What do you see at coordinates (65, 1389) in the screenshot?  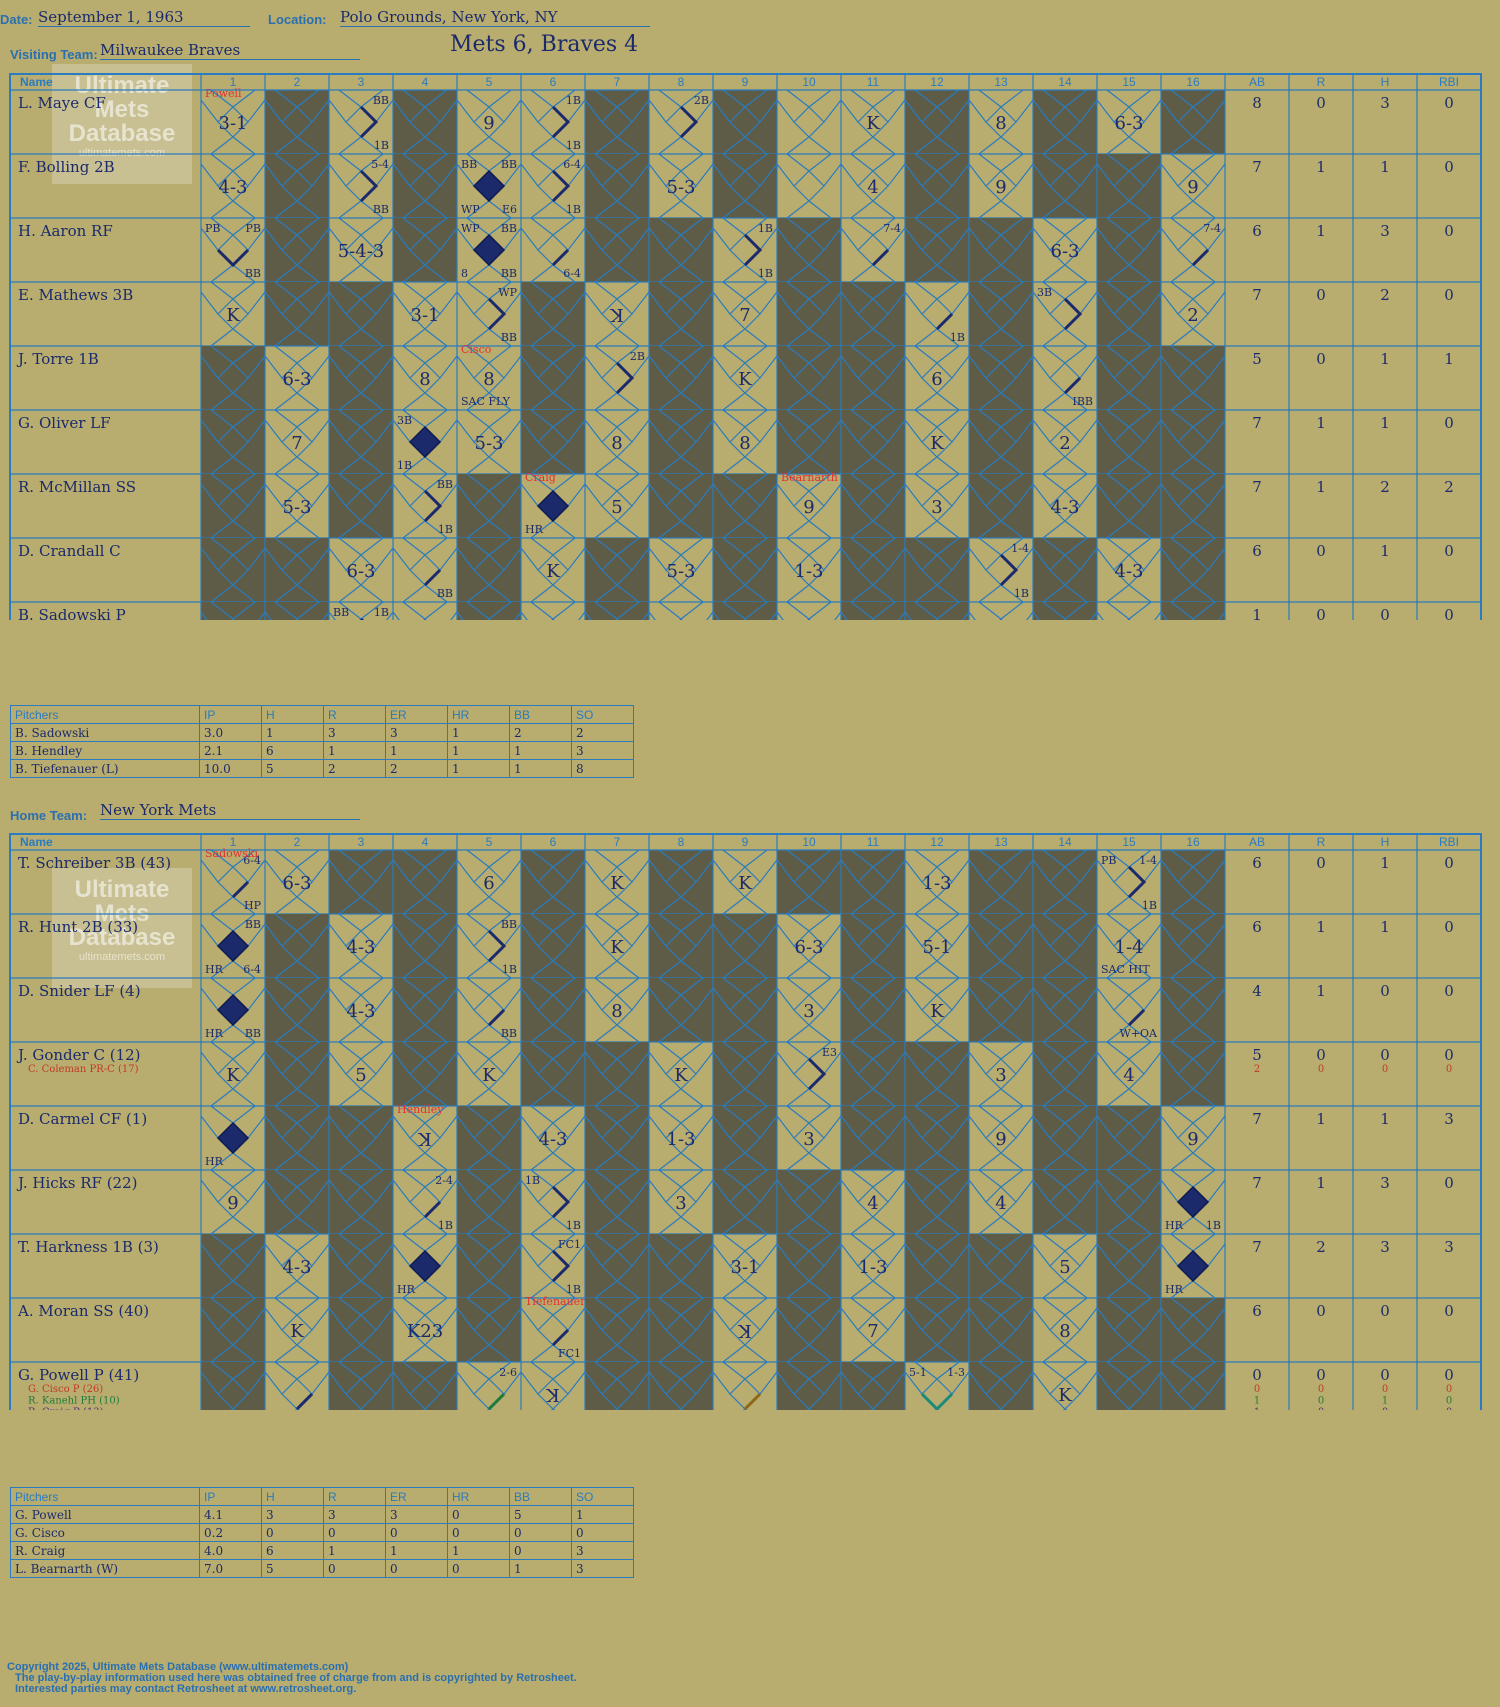 I see `home-sub-name: G. Cisco P (26)` at bounding box center [65, 1389].